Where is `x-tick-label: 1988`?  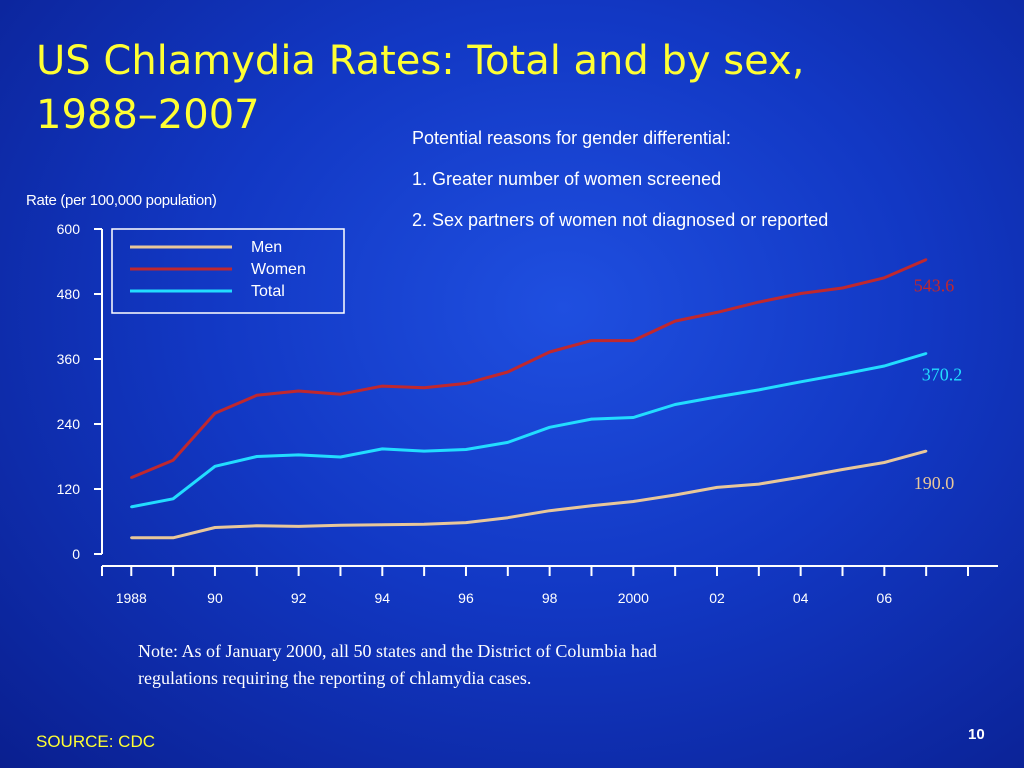 x-tick-label: 1988 is located at coordinates (131, 598).